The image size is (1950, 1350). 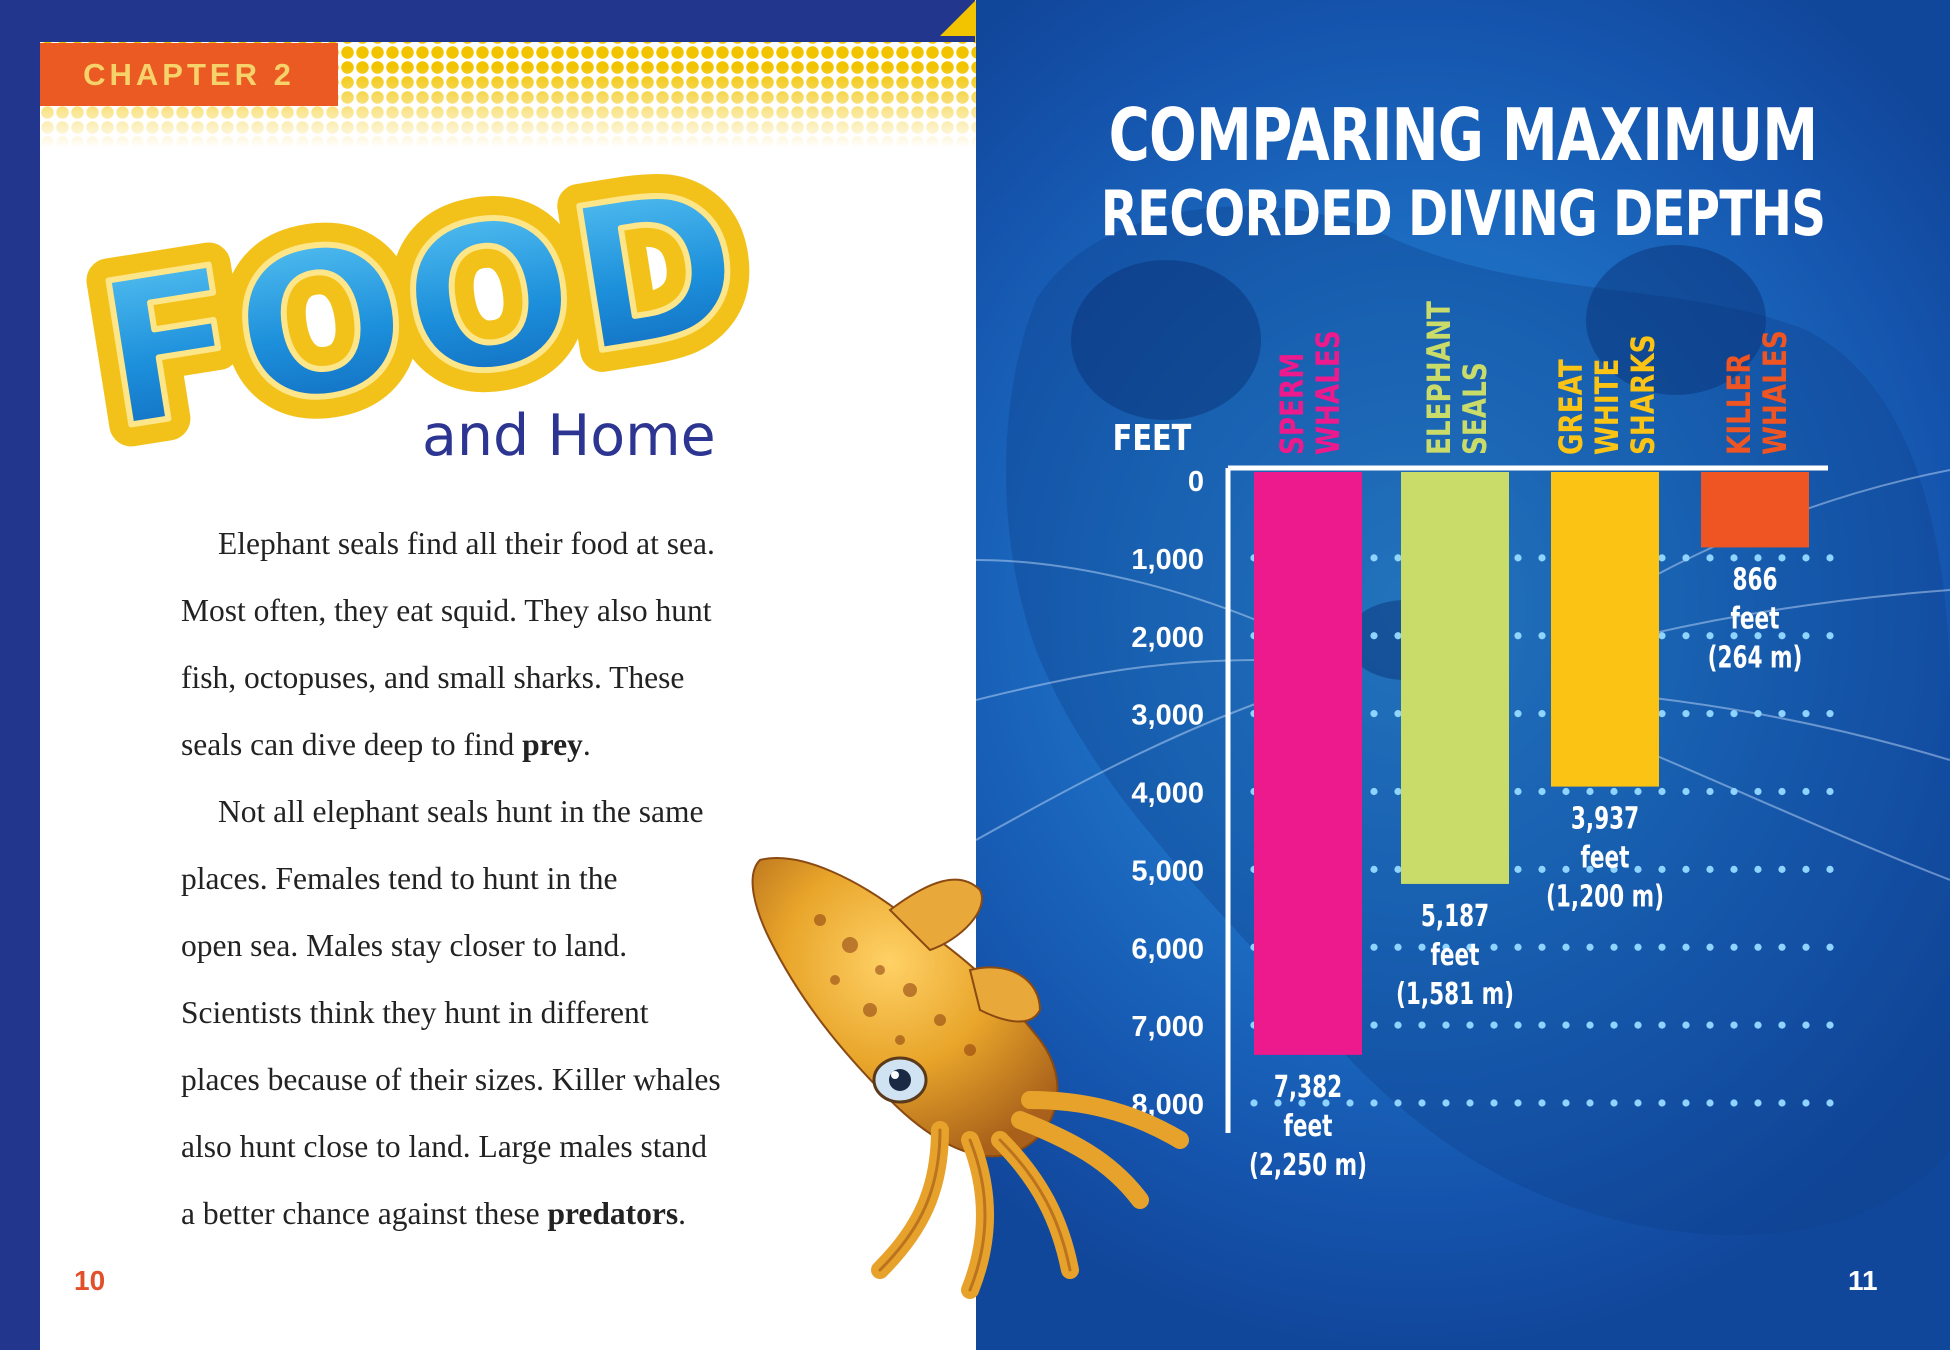 I want to click on value-label: 3,937, so click(x=1605, y=819).